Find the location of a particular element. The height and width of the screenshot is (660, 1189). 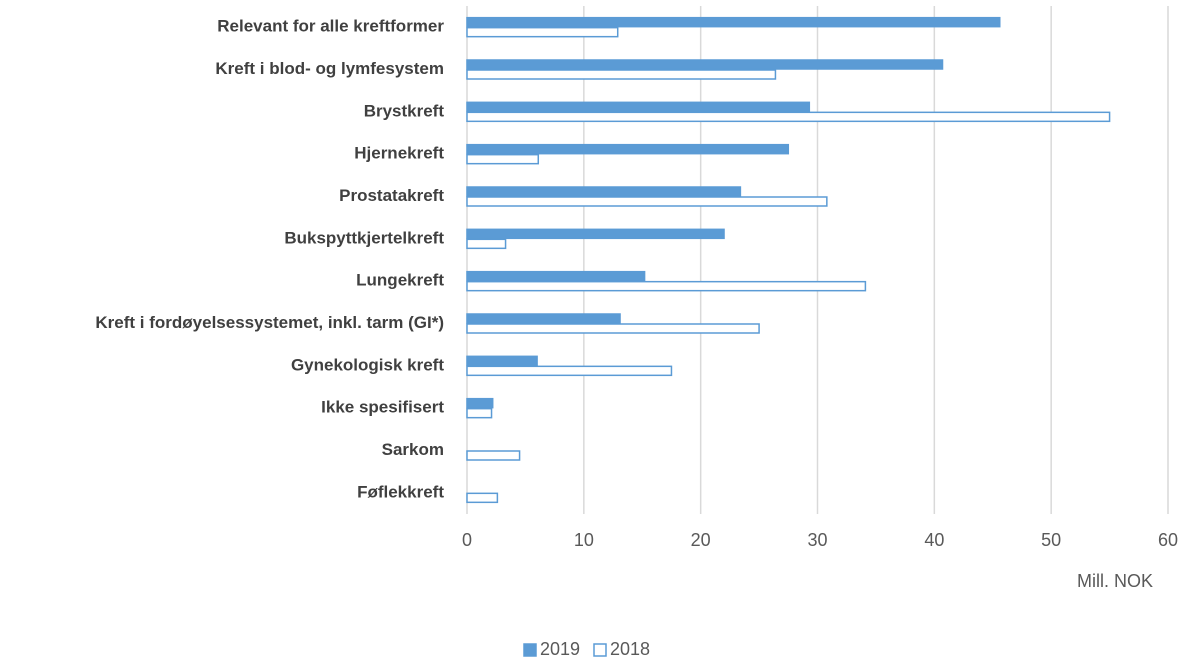

x-tick-label: 50 is located at coordinates (1051, 540).